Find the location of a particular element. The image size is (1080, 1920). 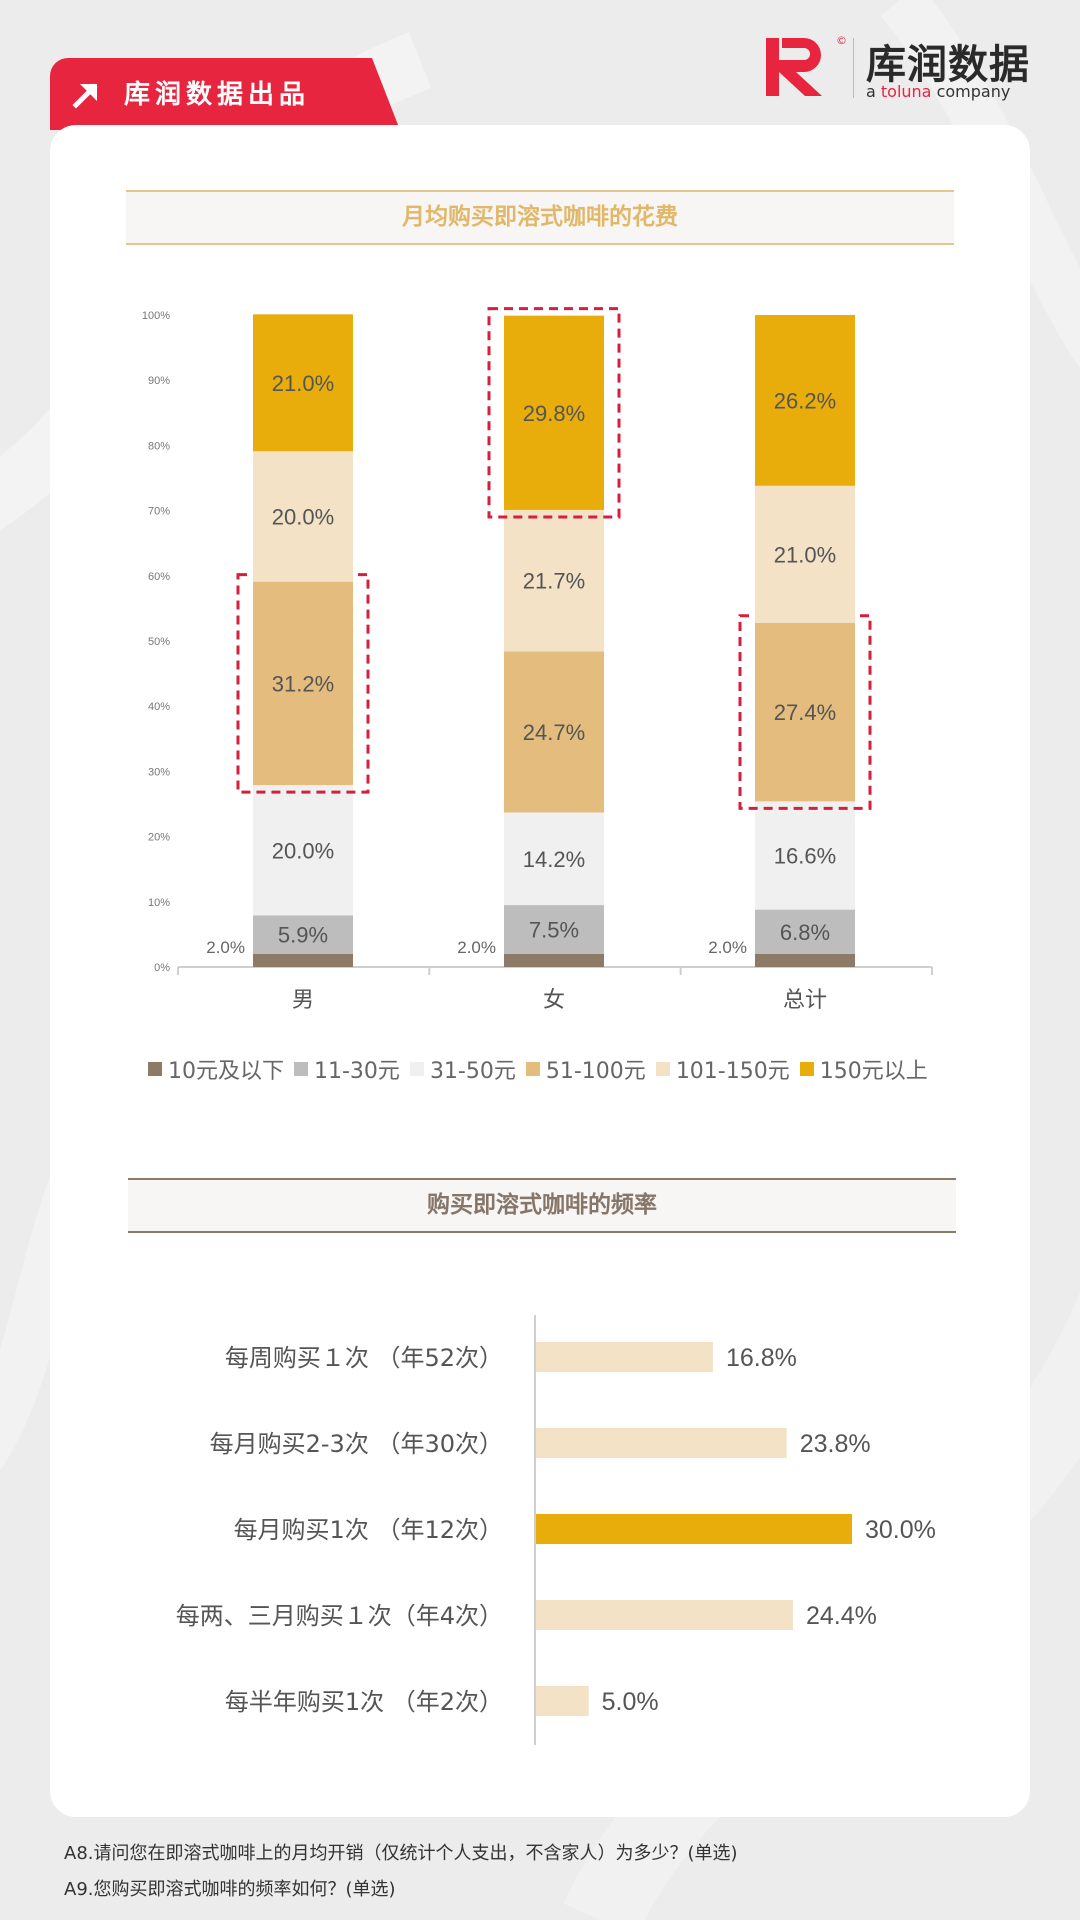

bar-data-label: 24.4% is located at coordinates (841, 1616).